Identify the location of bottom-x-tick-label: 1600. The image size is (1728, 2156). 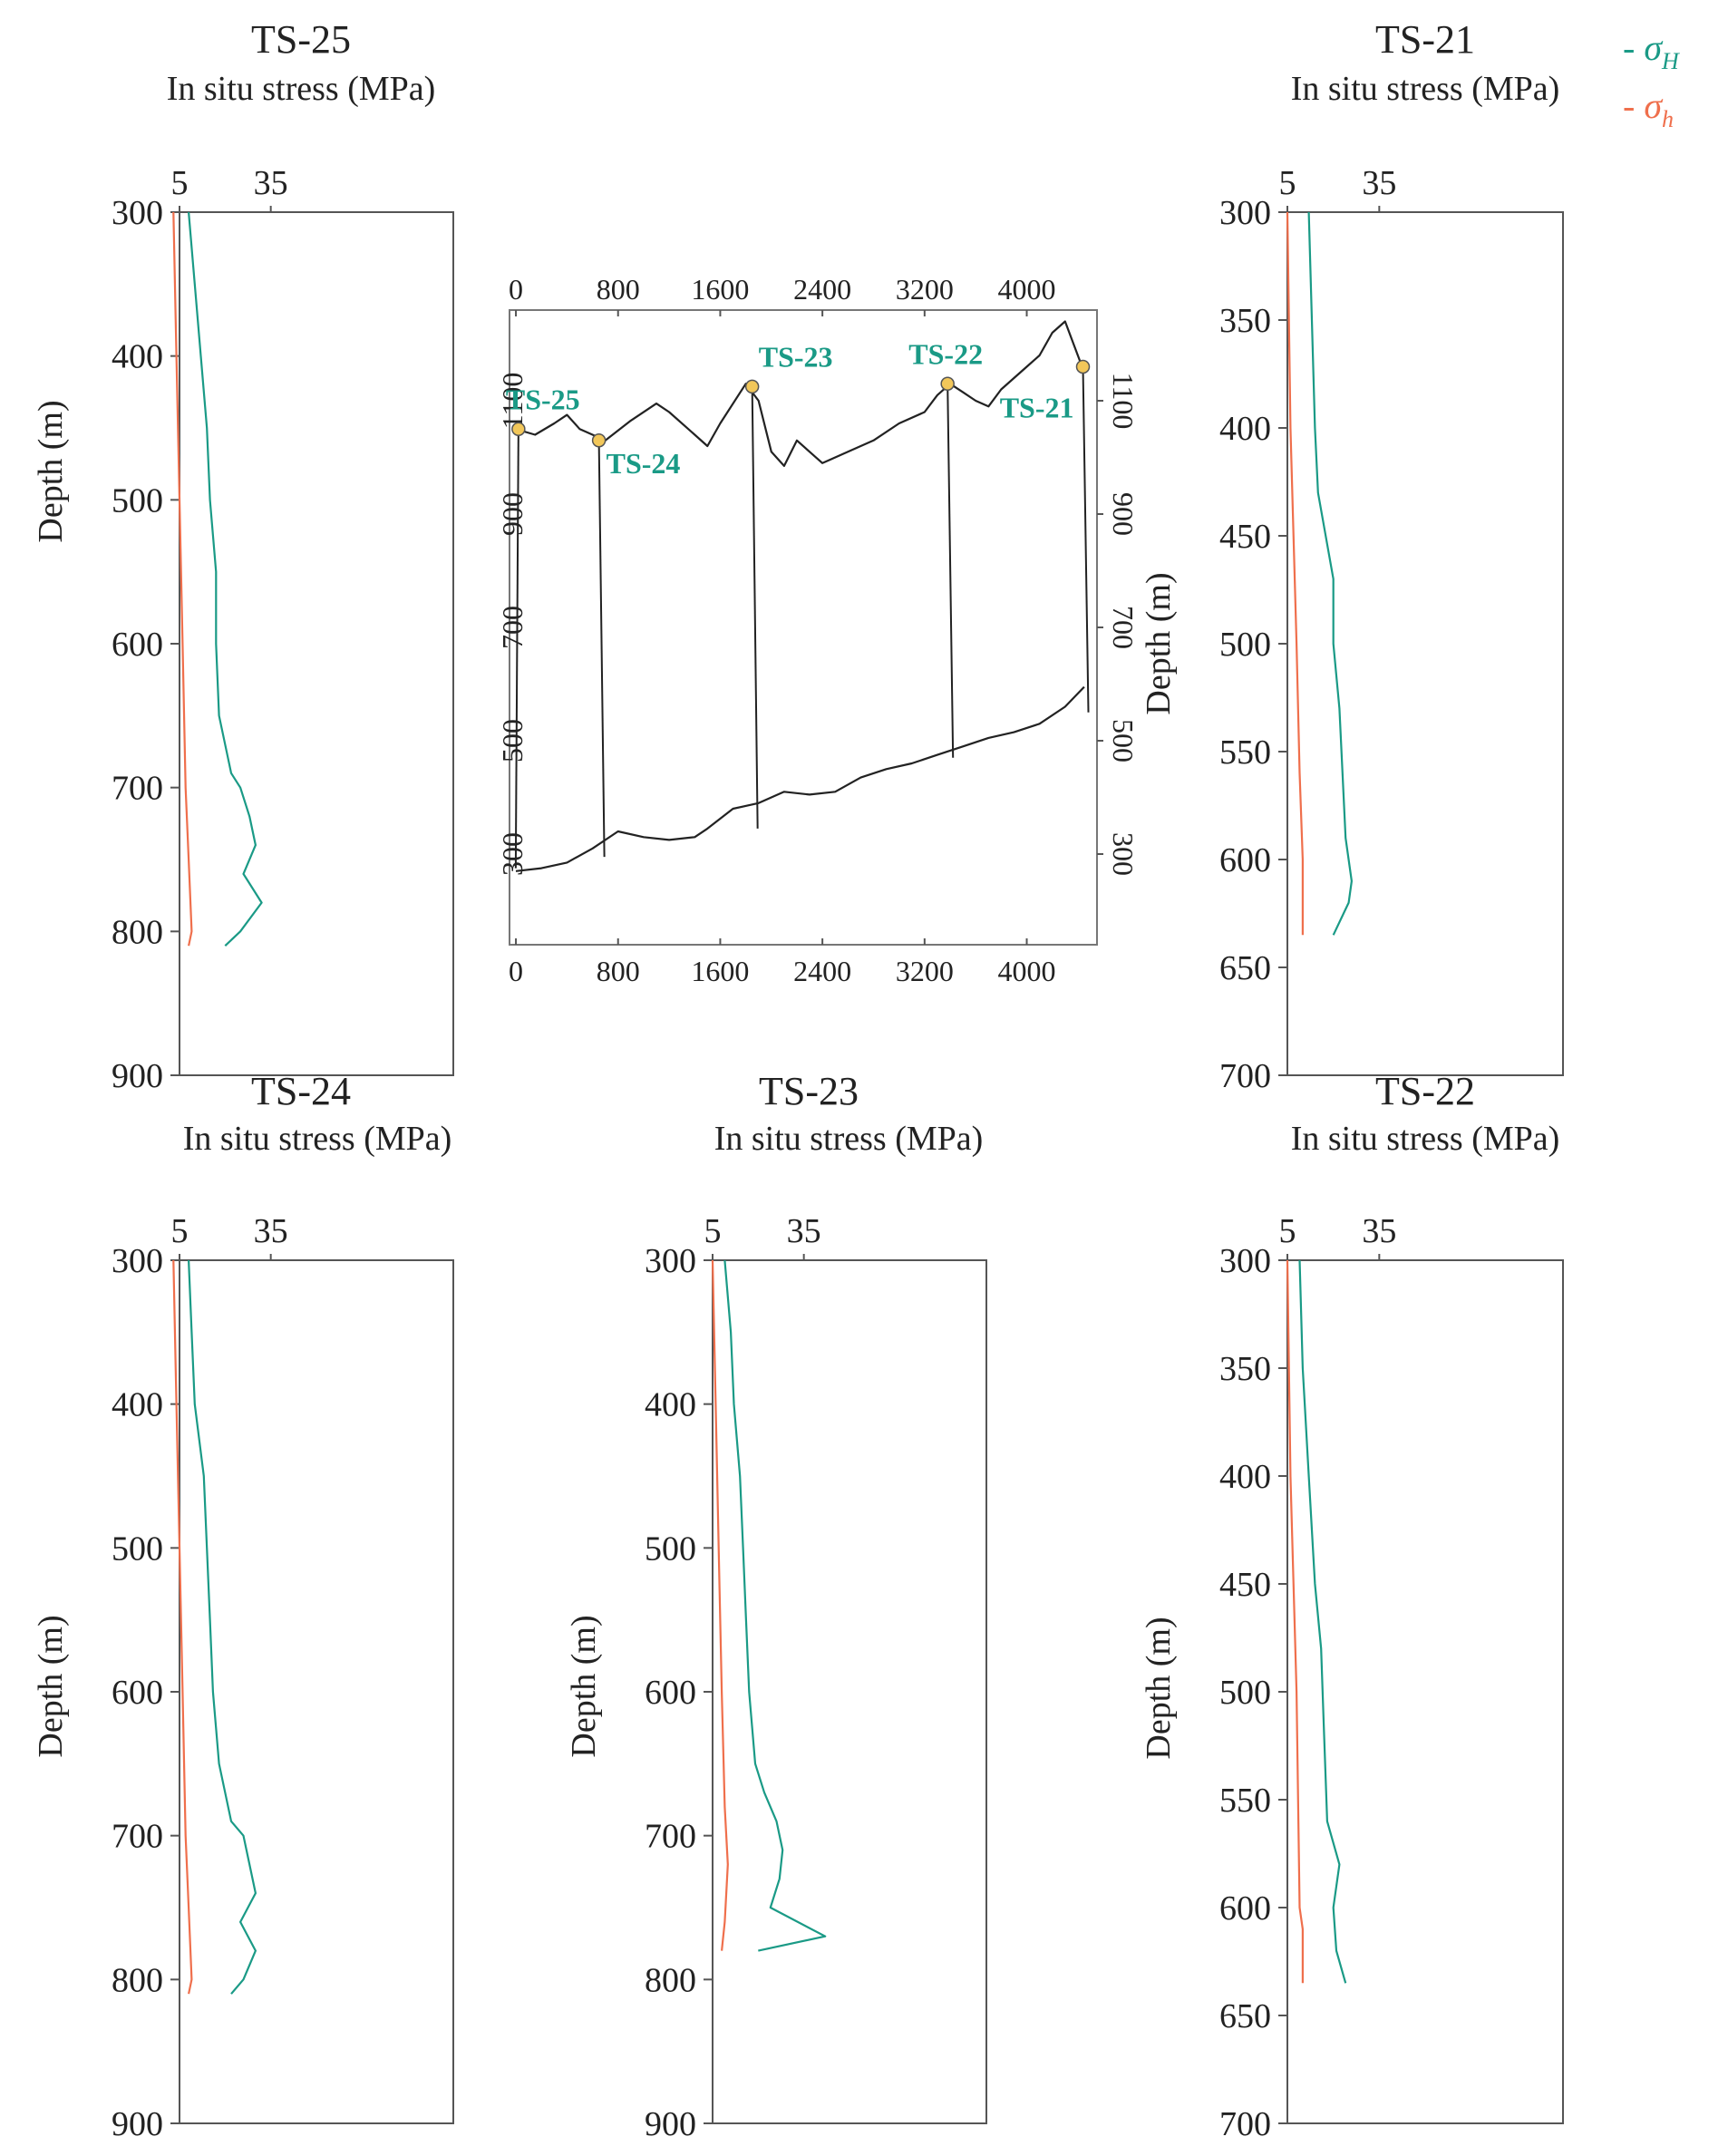
(720, 971).